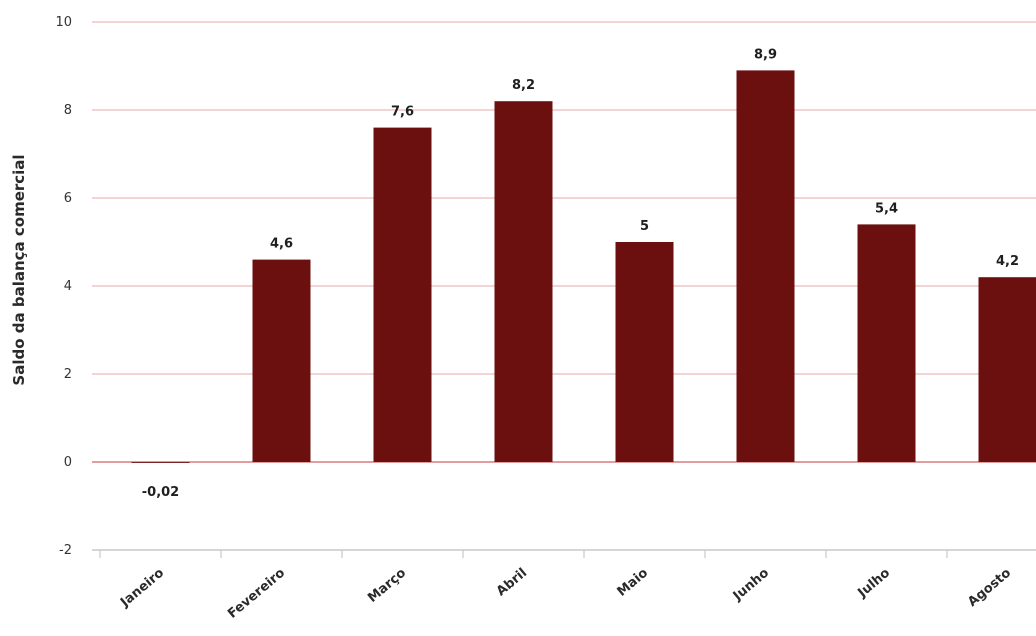 The height and width of the screenshot is (636, 1036). I want to click on y-tick-label: -2, so click(65, 550).